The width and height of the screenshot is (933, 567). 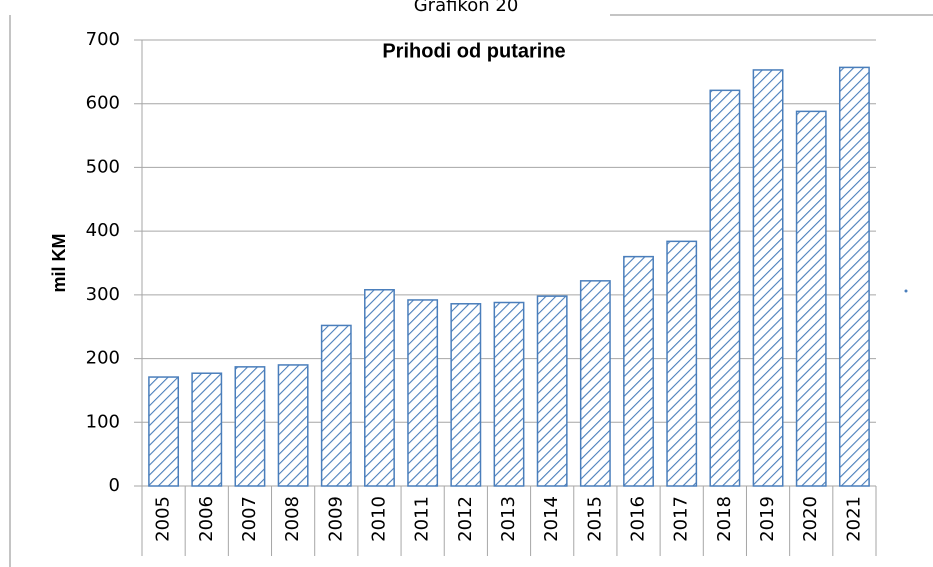 What do you see at coordinates (103, 421) in the screenshot?
I see `y-tick-label: 100` at bounding box center [103, 421].